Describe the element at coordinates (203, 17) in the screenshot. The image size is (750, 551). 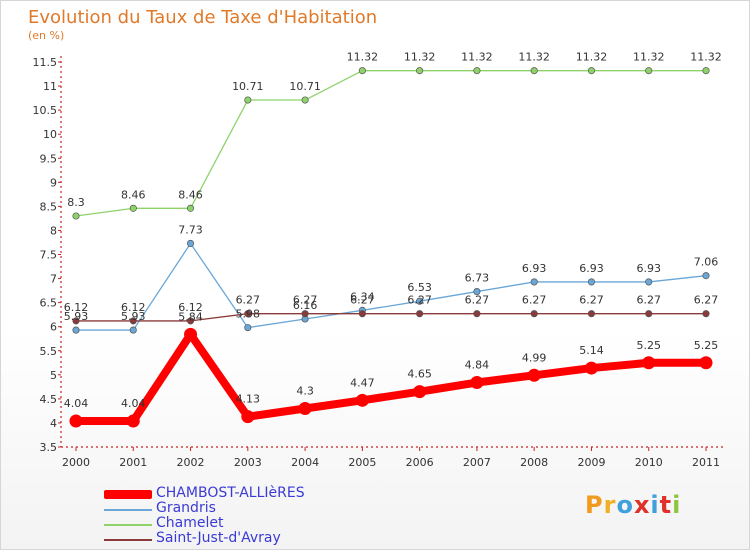
I see `chart-title: Evolution du Taux de Taxe d'Habitation` at that location.